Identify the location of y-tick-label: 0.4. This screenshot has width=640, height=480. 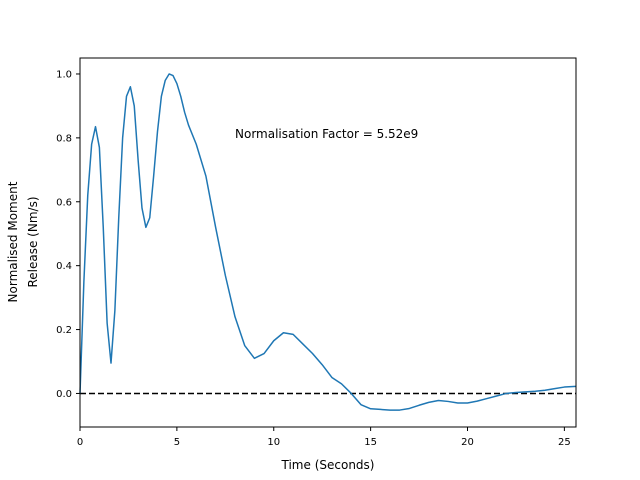
(64, 266).